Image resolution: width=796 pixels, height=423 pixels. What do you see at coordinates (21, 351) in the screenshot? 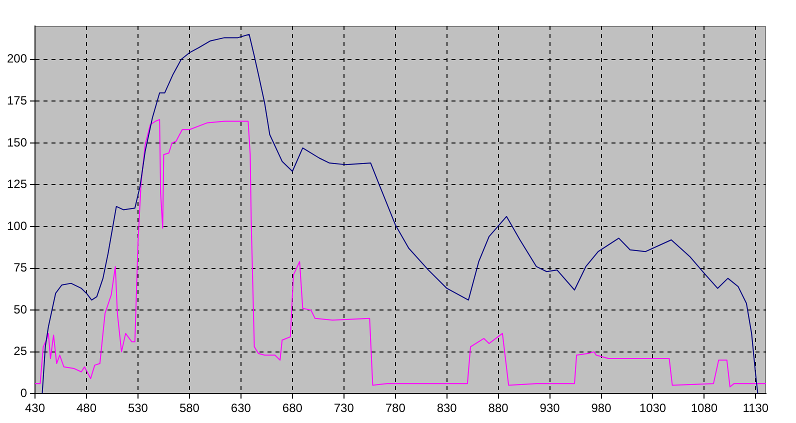
I see `y-tick-label: 25` at bounding box center [21, 351].